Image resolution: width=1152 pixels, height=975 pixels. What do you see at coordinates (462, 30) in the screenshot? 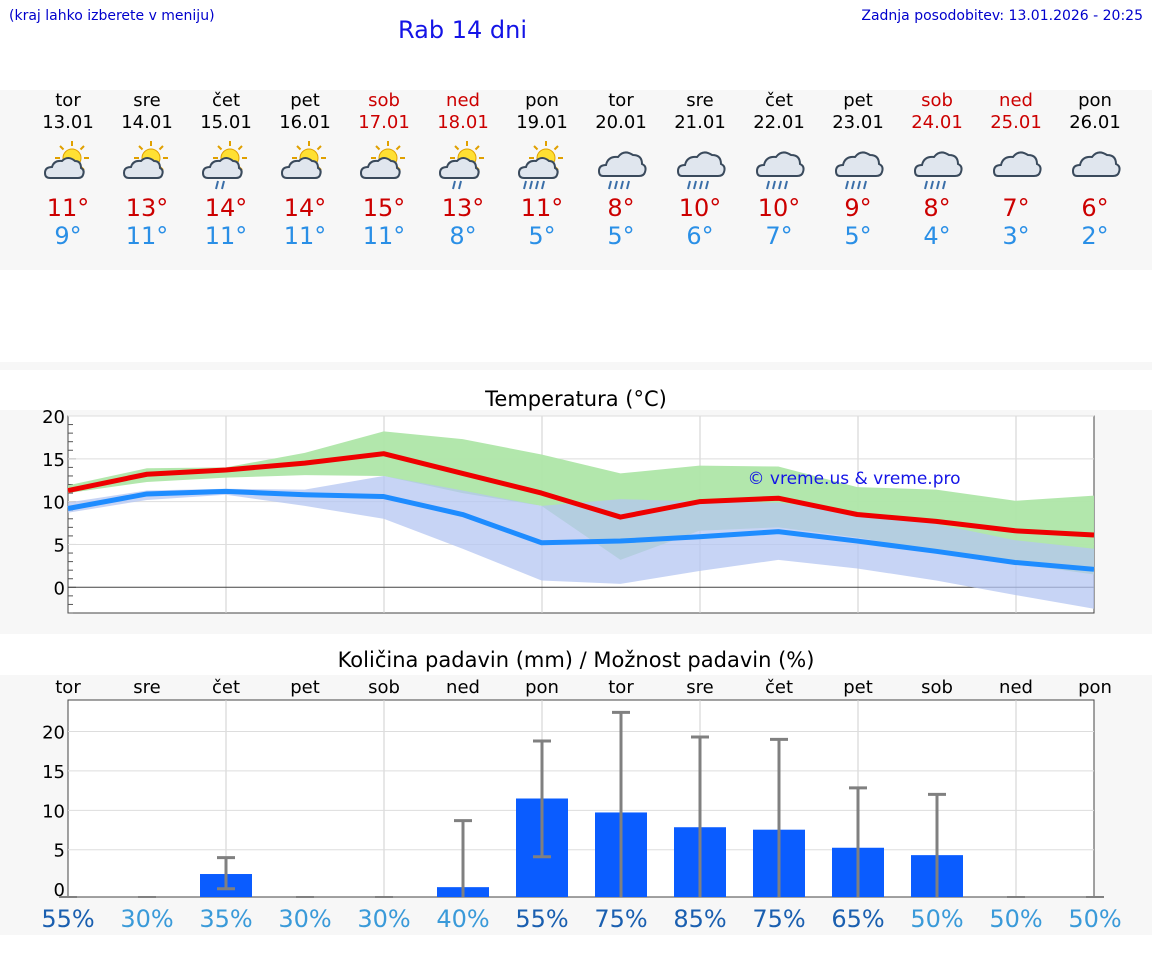
I see `page-title: Rab 14 dni` at bounding box center [462, 30].